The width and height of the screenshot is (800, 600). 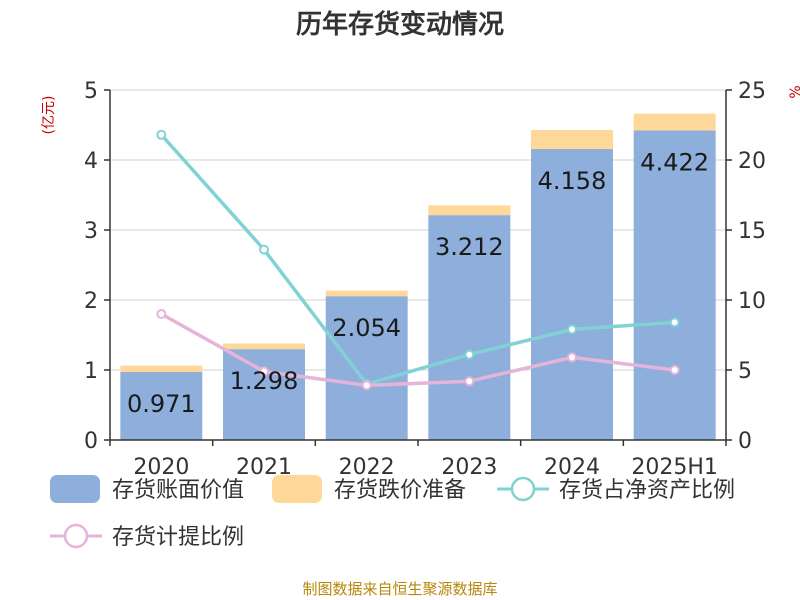 What do you see at coordinates (91, 91) in the screenshot?
I see `left-tick-label: 5` at bounding box center [91, 91].